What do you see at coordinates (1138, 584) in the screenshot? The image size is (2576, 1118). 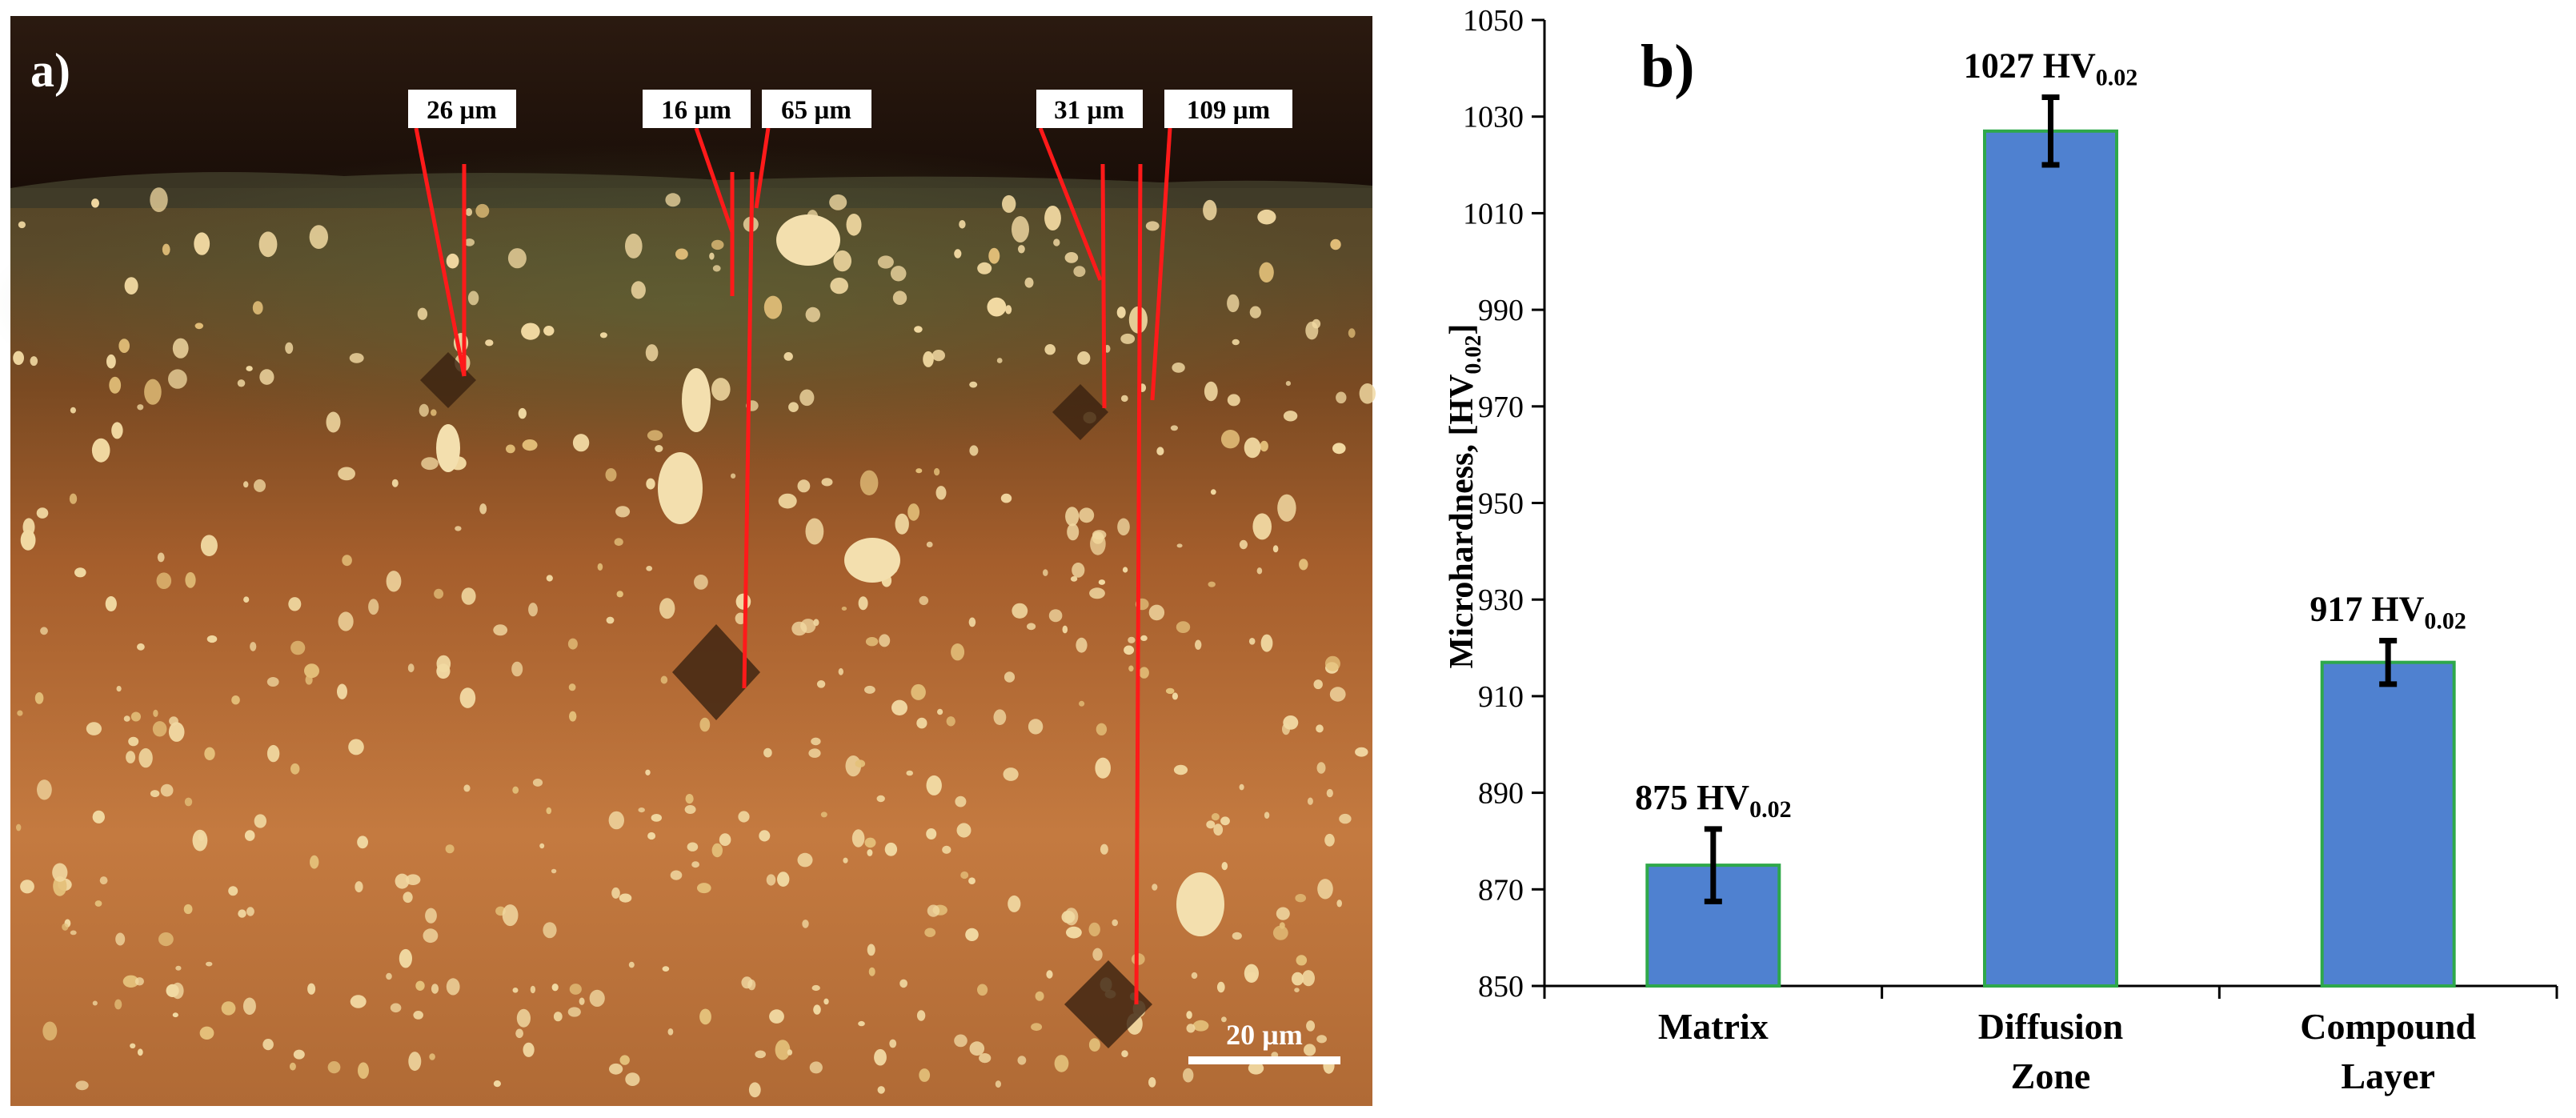 I see `depth-line-109-vertical` at bounding box center [1138, 584].